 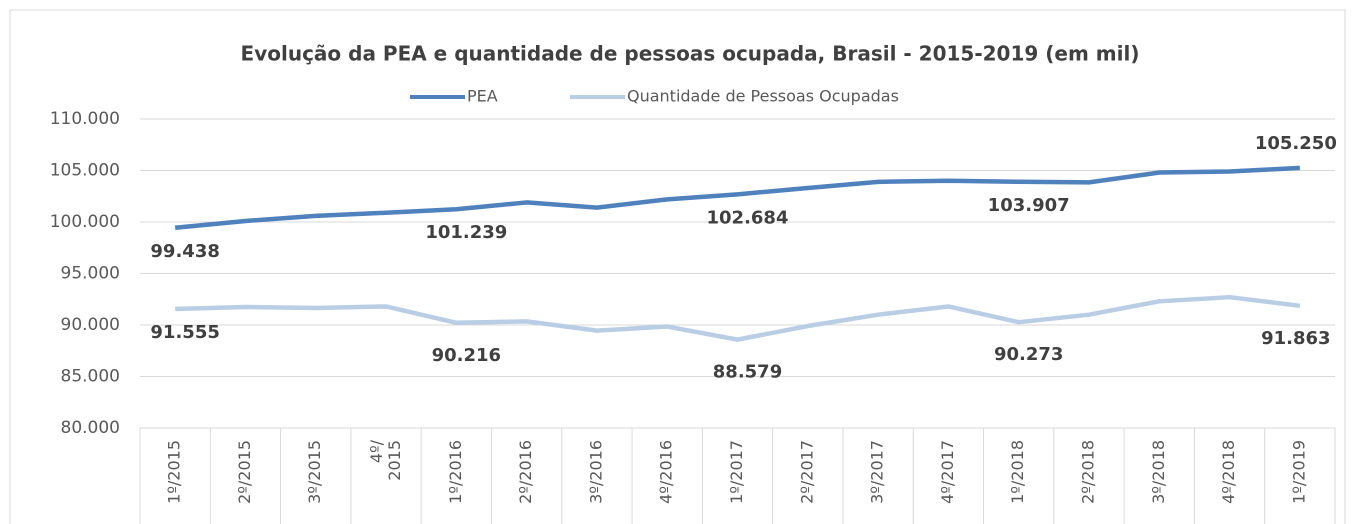 I want to click on x-tick-label: 3º/2015, so click(x=314, y=472).